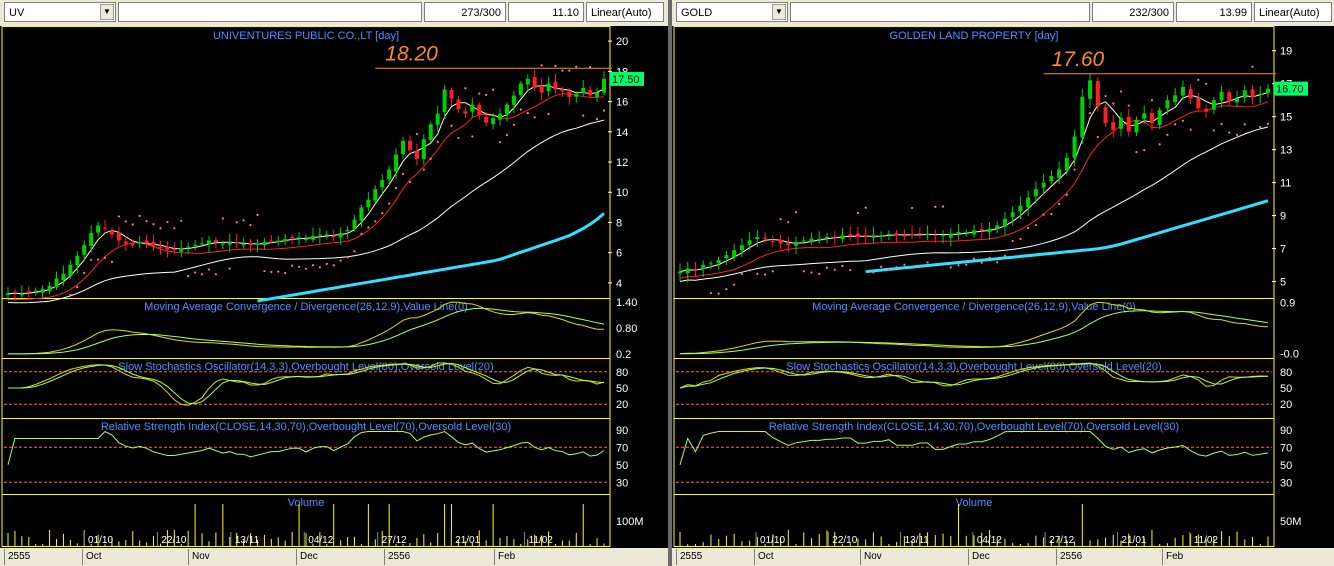 The height and width of the screenshot is (566, 1334). Describe the element at coordinates (1286, 483) in the screenshot. I see `rsi-tick-label: 30` at that location.